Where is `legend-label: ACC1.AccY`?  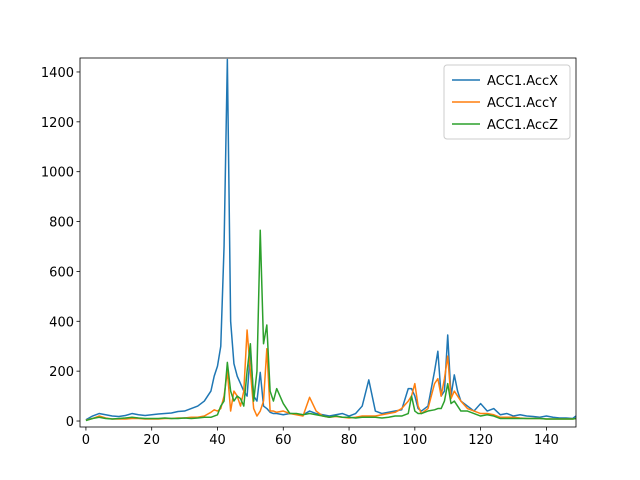 legend-label: ACC1.AccY is located at coordinates (522, 103).